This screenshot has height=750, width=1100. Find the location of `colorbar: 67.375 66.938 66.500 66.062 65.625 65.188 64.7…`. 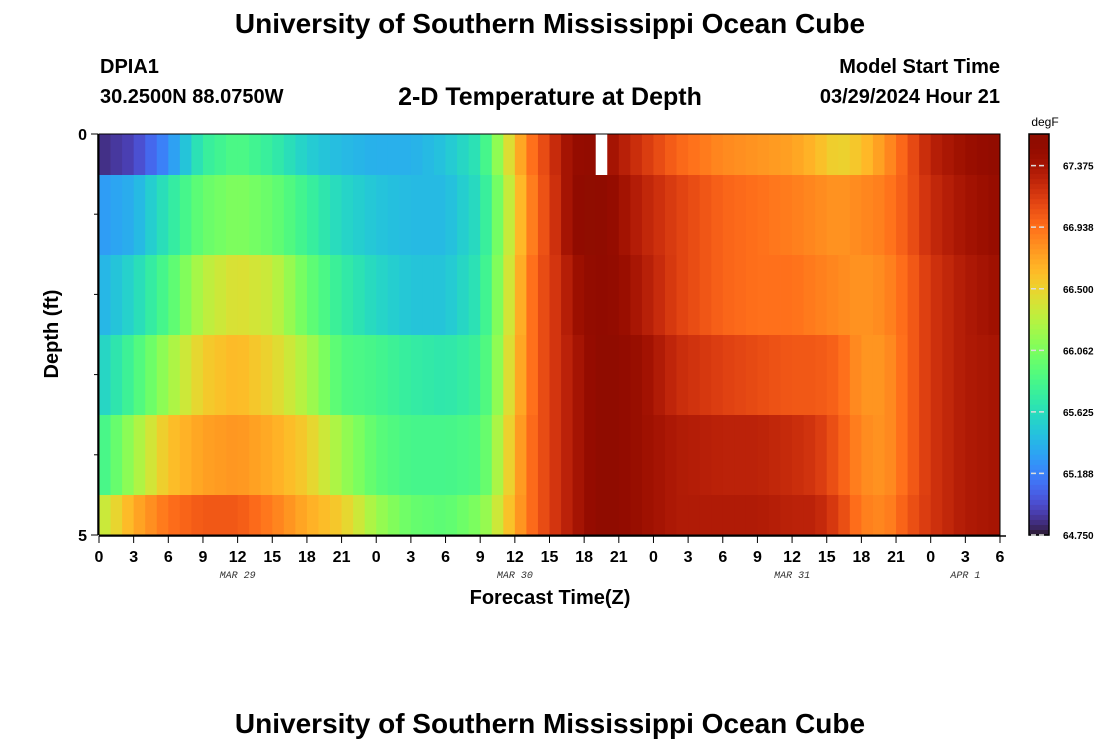

colorbar: 67.375 66.938 66.500 66.062 65.625 65.188 64.7… is located at coordinates (1061, 337).